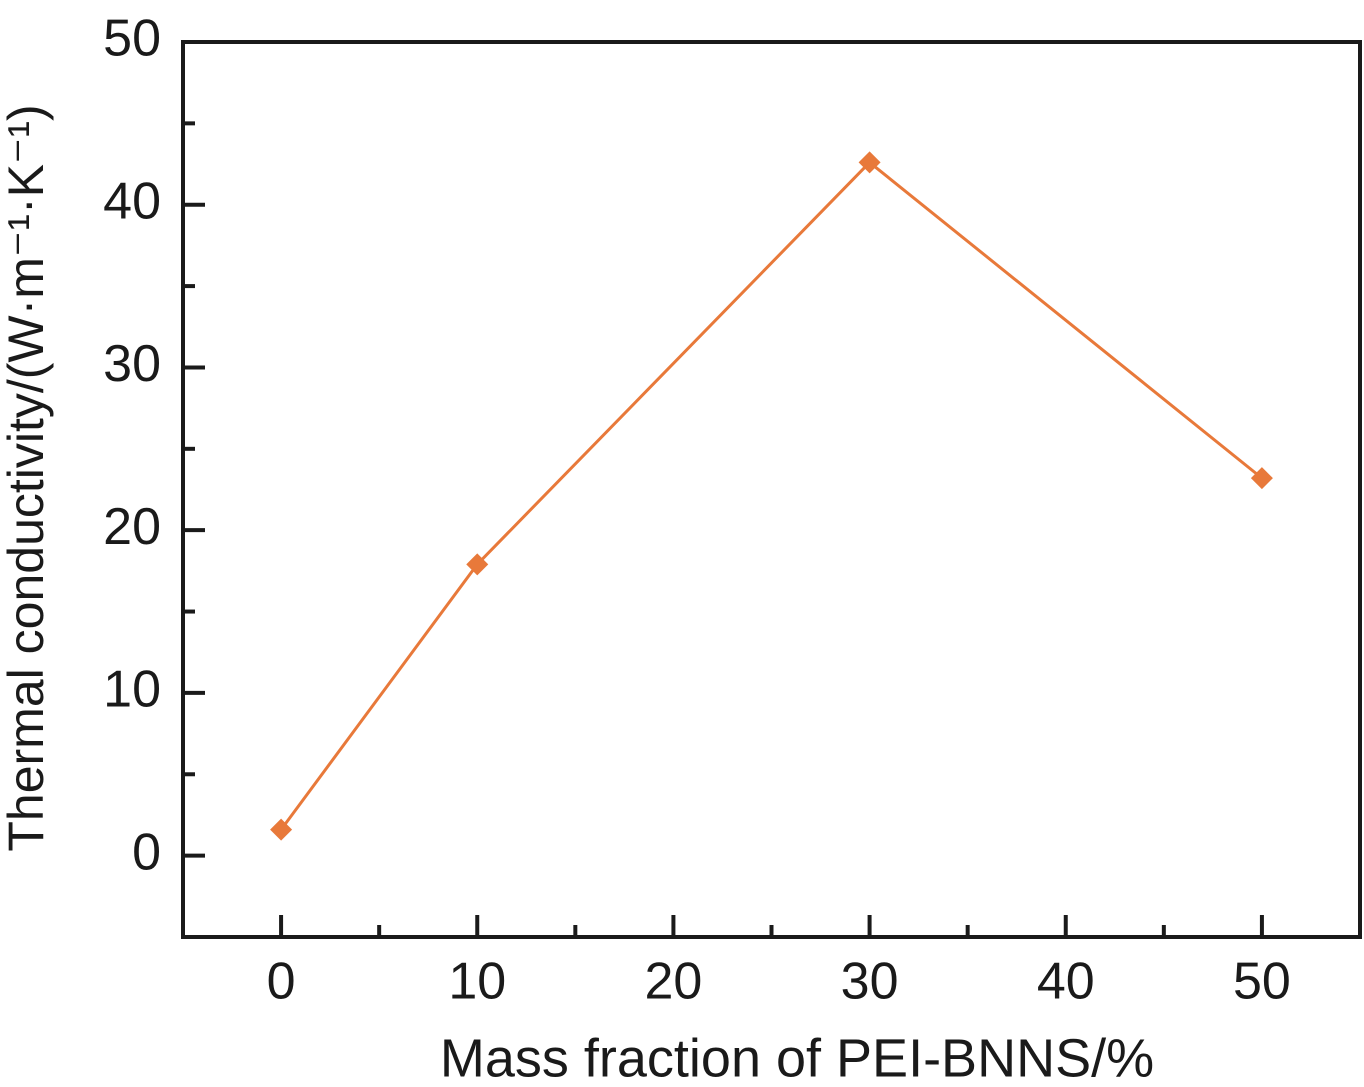 Image resolution: width=1364 pixels, height=1087 pixels. What do you see at coordinates (132, 690) in the screenshot?
I see `y-tick-label: 10` at bounding box center [132, 690].